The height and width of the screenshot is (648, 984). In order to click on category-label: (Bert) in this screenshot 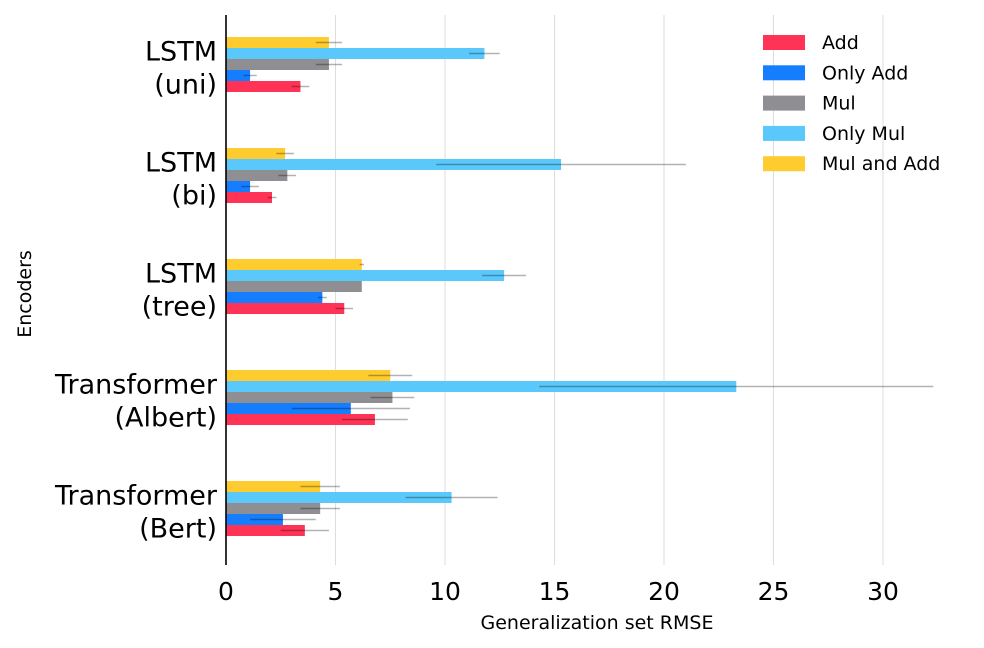, I will do `click(178, 529)`.